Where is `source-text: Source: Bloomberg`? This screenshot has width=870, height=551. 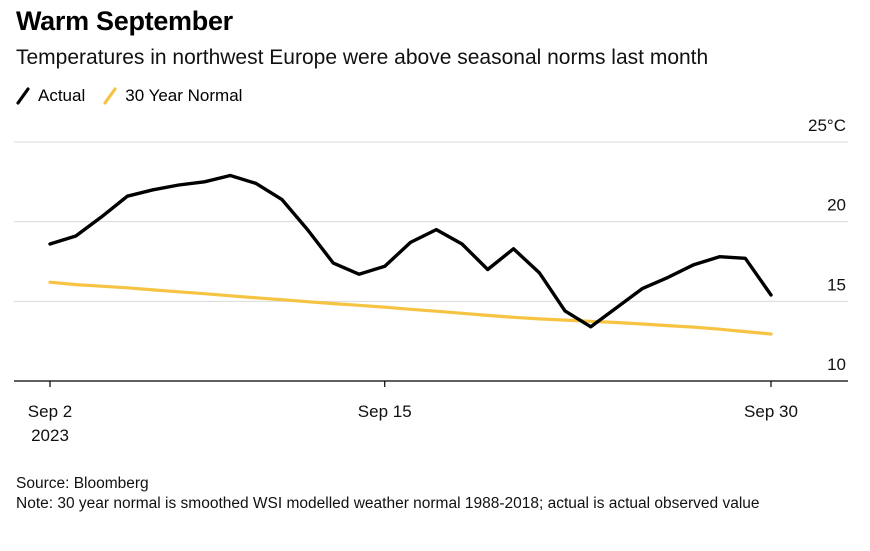
source-text: Source: Bloomberg is located at coordinates (82, 483).